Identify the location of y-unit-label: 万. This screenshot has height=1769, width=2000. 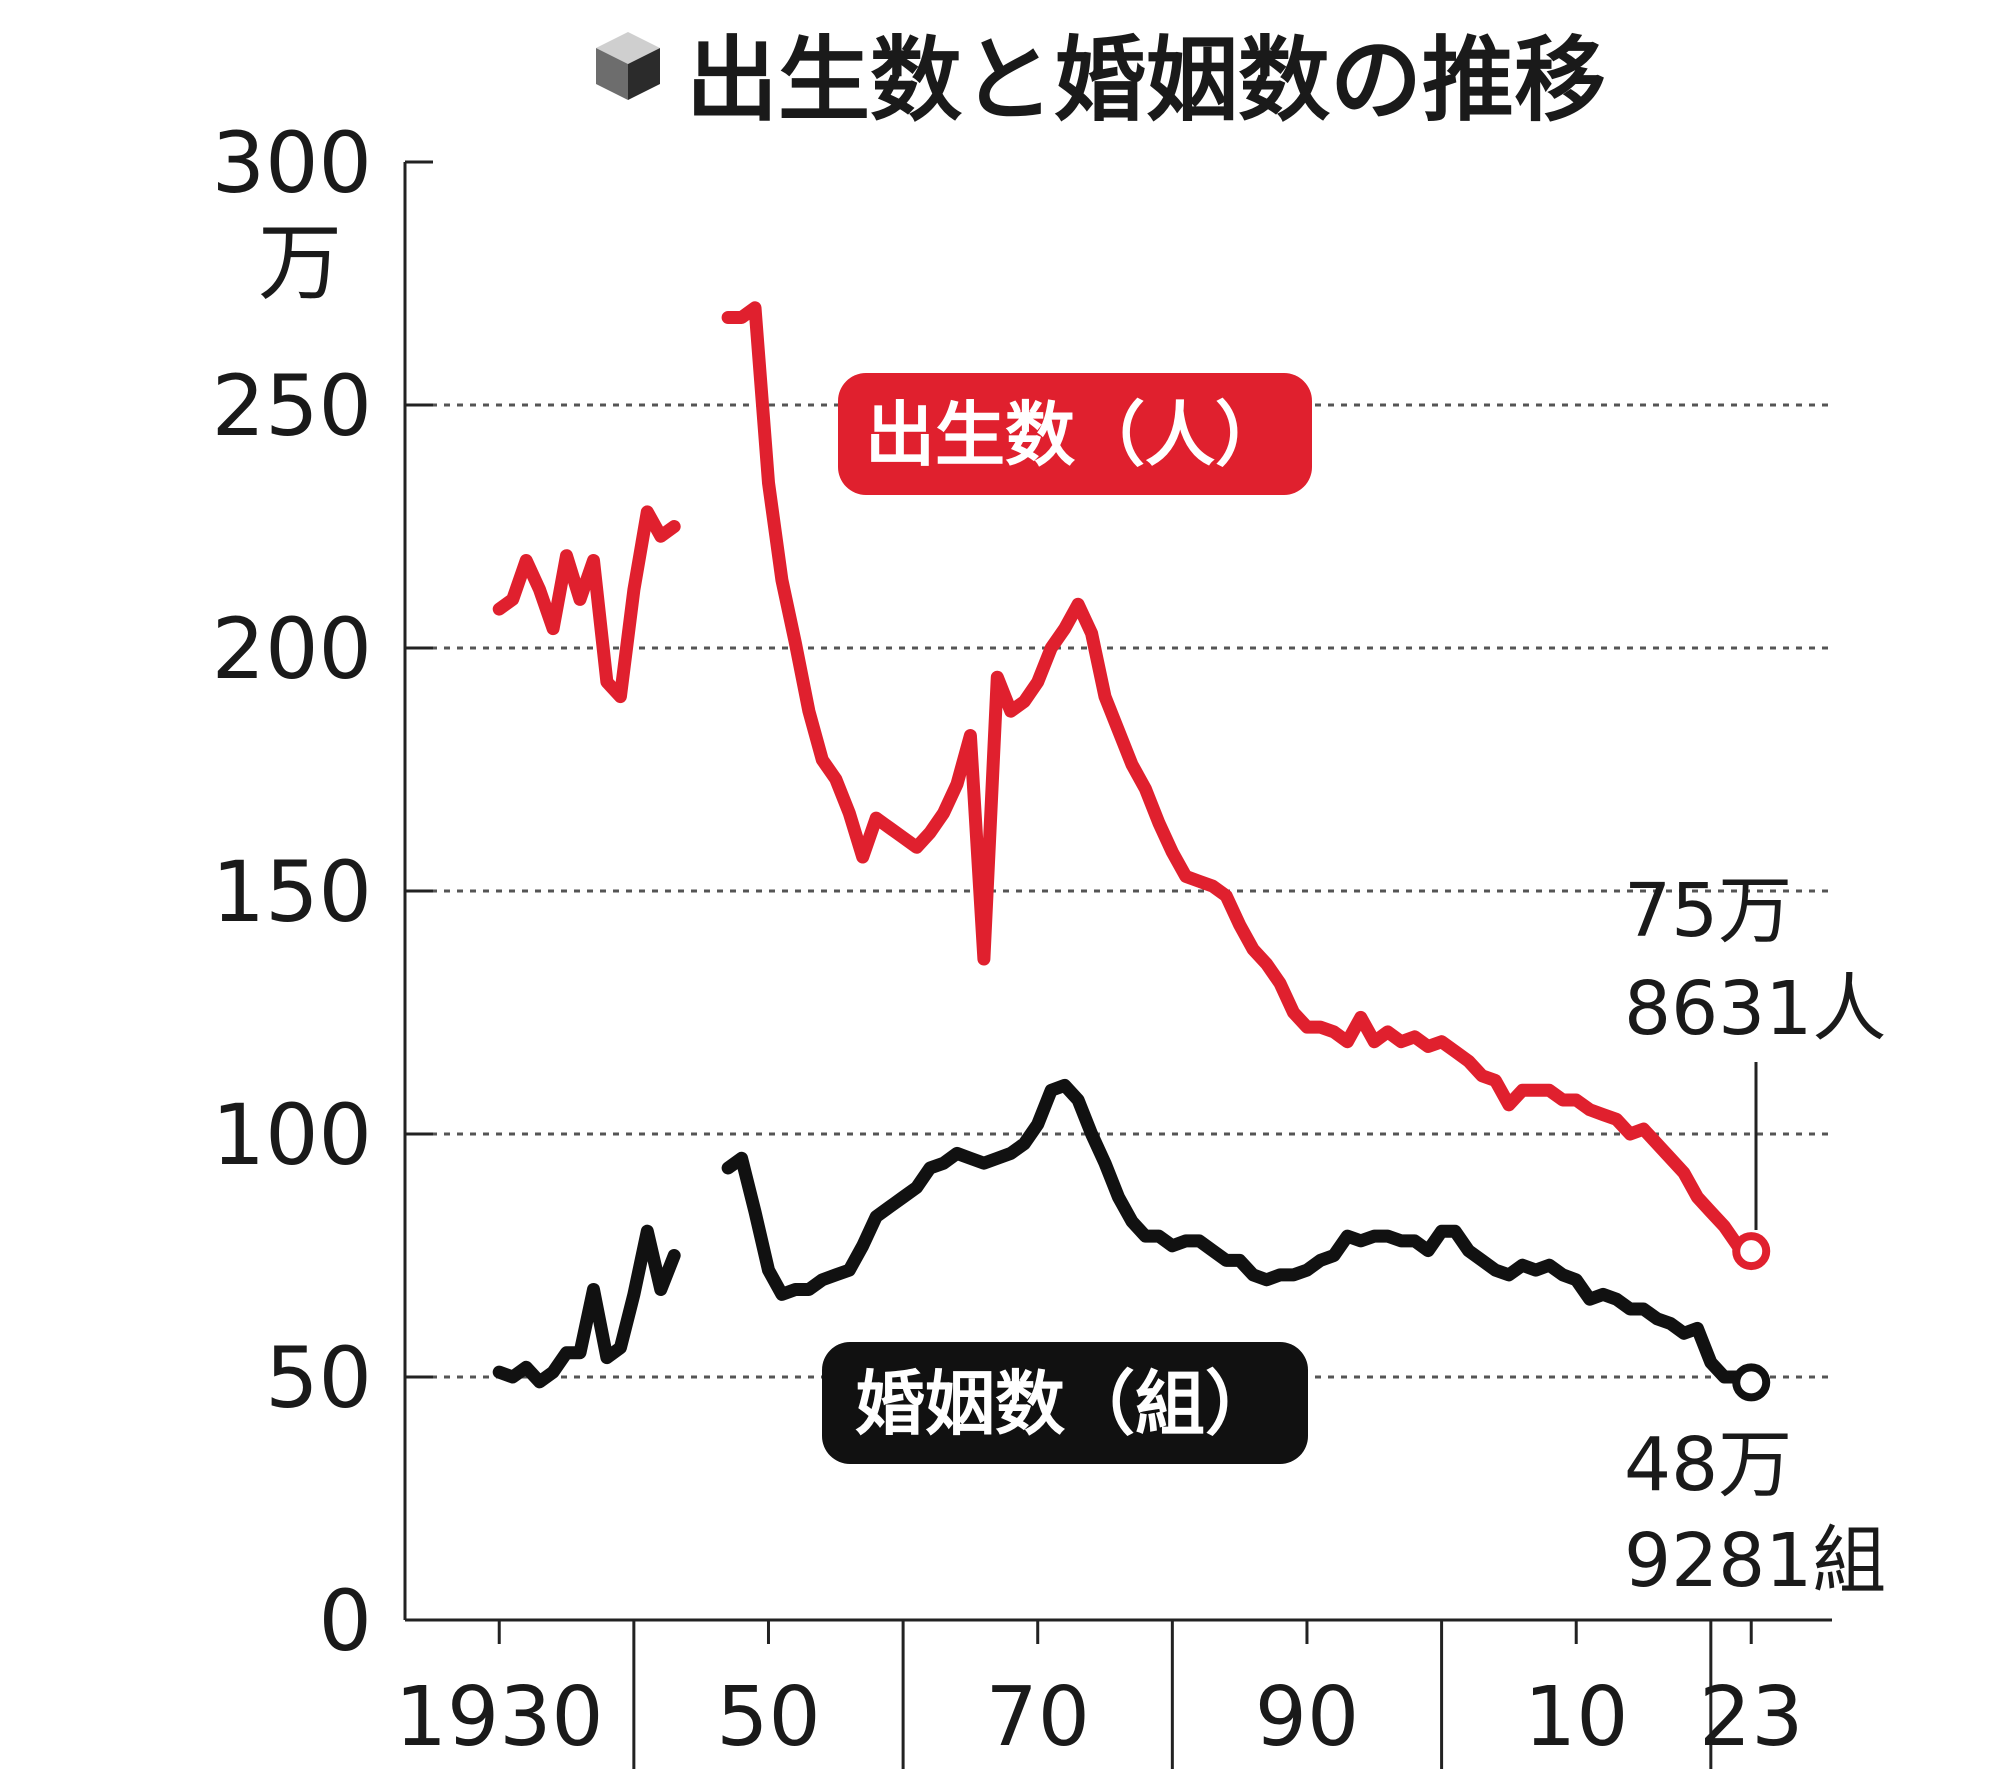
(300, 263).